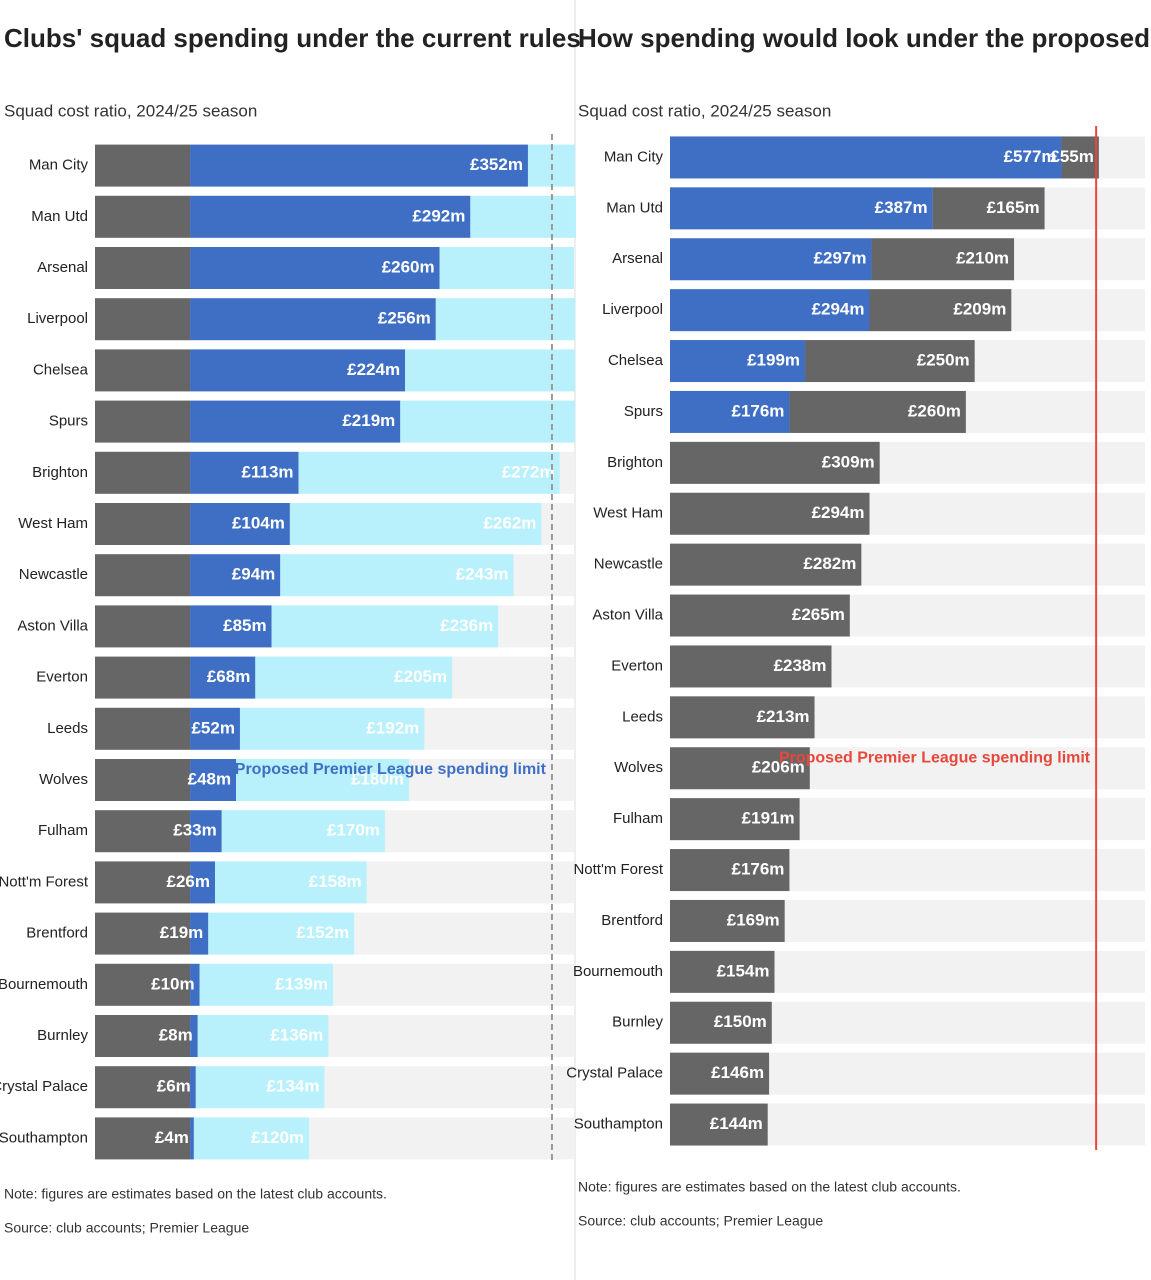 The width and height of the screenshot is (1151, 1280). I want to click on value-label: £10m, so click(172, 983).